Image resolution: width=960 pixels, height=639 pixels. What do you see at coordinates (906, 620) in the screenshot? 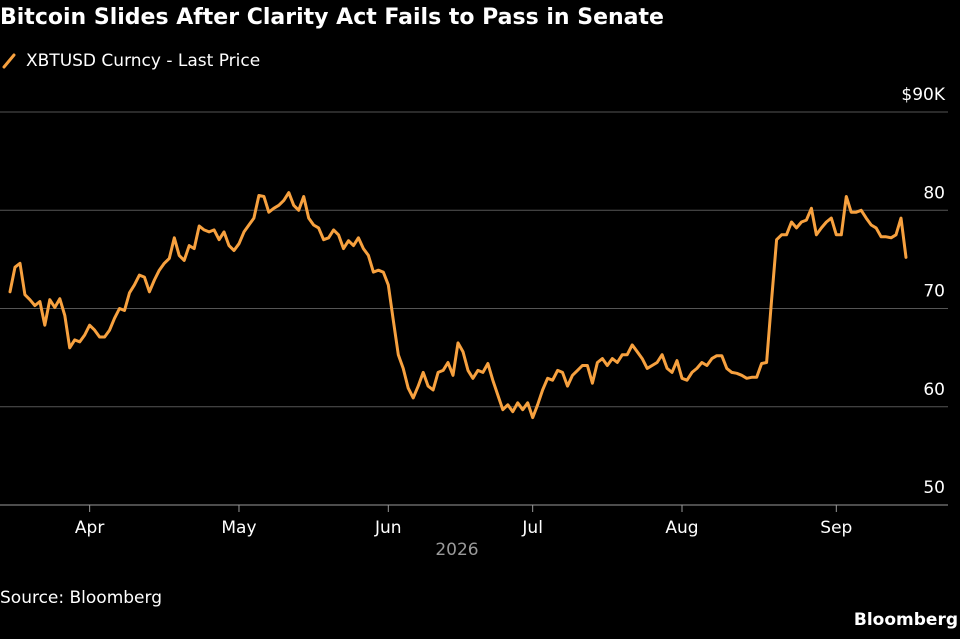
I see `brand: Bloomberg` at bounding box center [906, 620].